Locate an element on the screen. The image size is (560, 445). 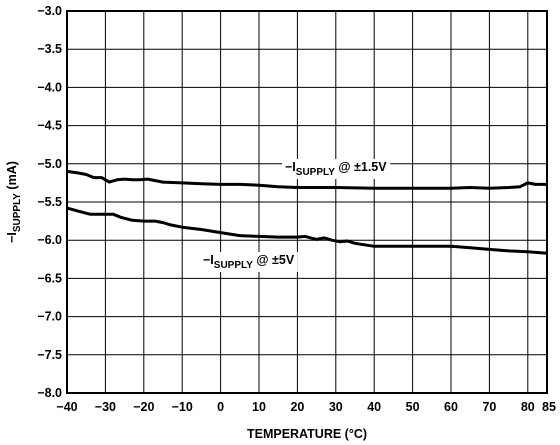
x-tick-label: 85 is located at coordinates (549, 407).